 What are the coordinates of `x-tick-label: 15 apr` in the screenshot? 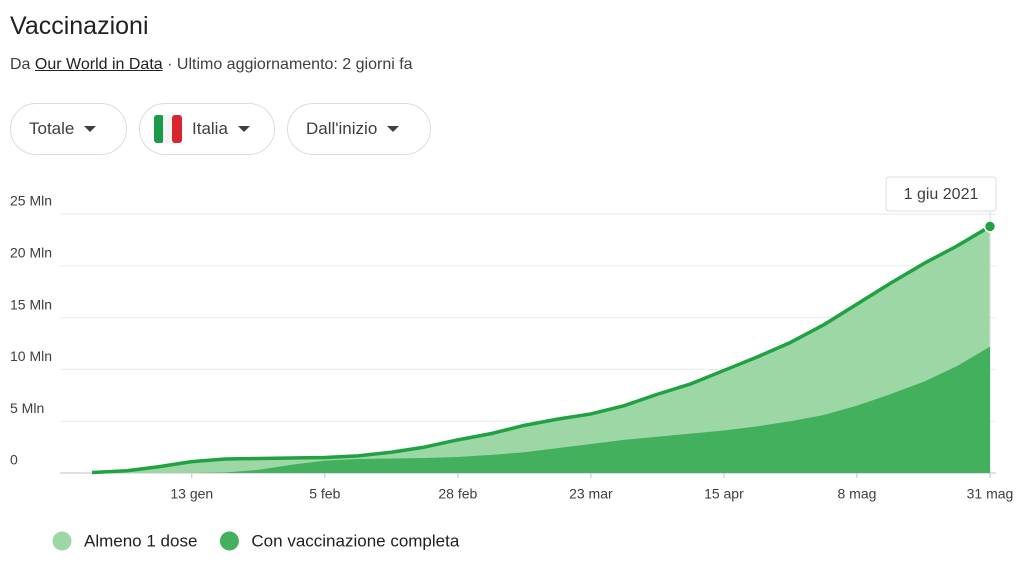 It's located at (724, 494).